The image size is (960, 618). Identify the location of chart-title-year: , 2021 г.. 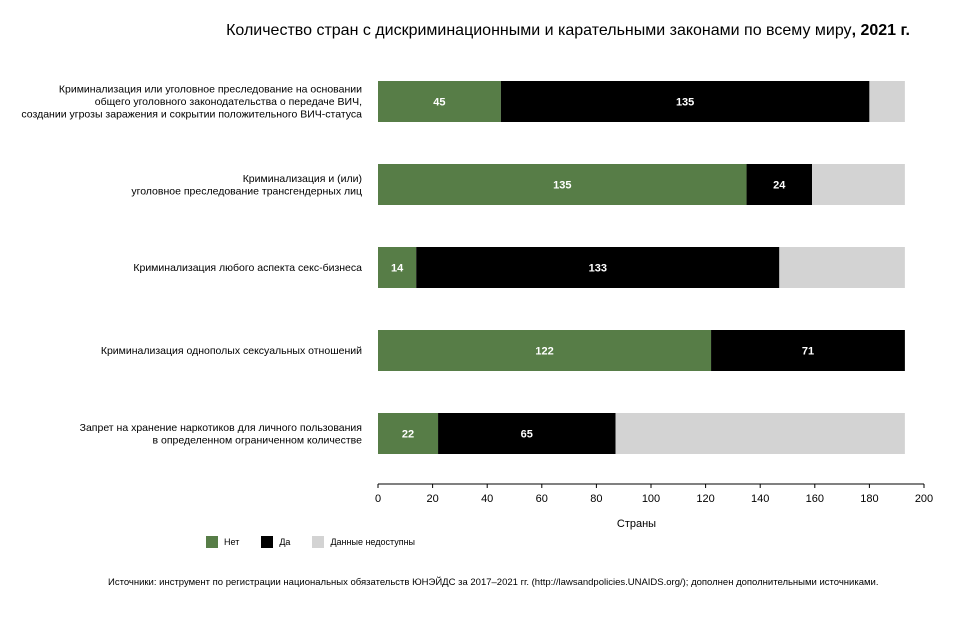
(880, 30).